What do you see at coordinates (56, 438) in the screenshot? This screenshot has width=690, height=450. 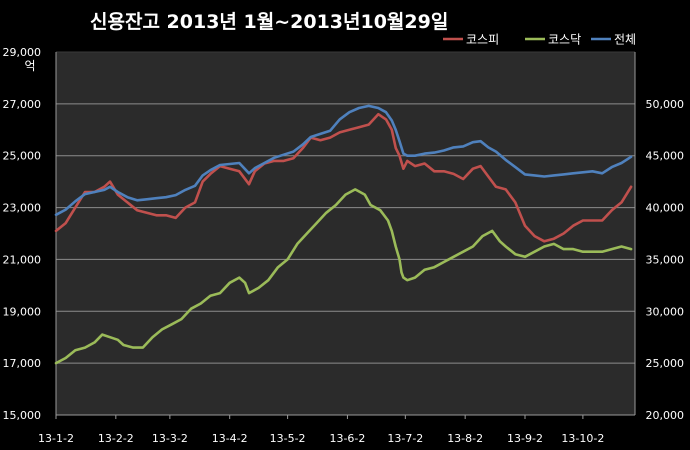 I see `x-axis-tick-label: 13-1-2` at bounding box center [56, 438].